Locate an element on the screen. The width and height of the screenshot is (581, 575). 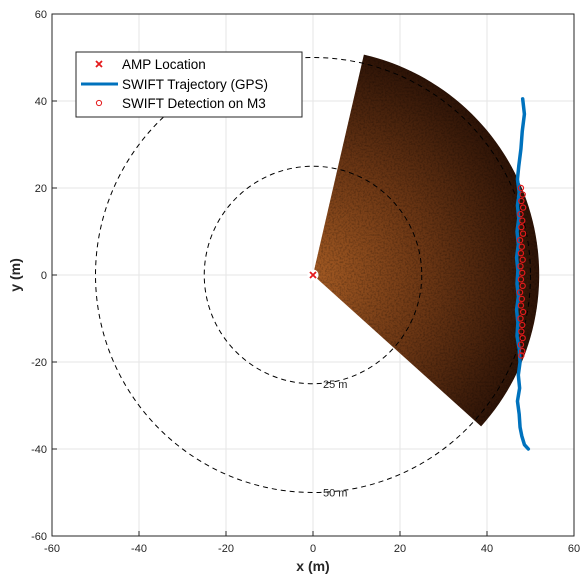
amp-location-marker is located at coordinates (313, 275).